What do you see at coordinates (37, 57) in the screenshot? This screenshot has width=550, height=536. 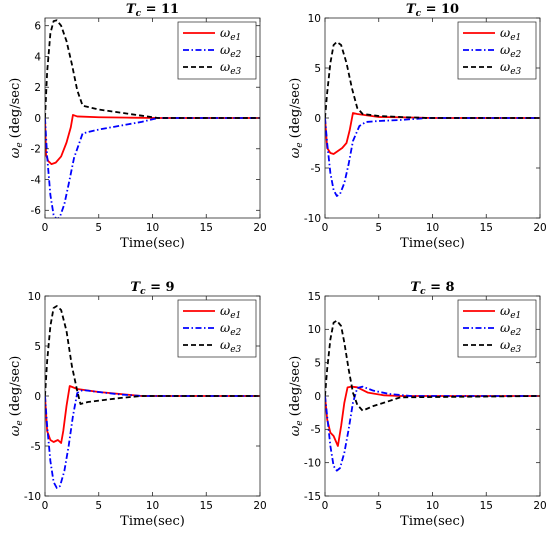 I see `y-tick-label: 4` at bounding box center [37, 57].